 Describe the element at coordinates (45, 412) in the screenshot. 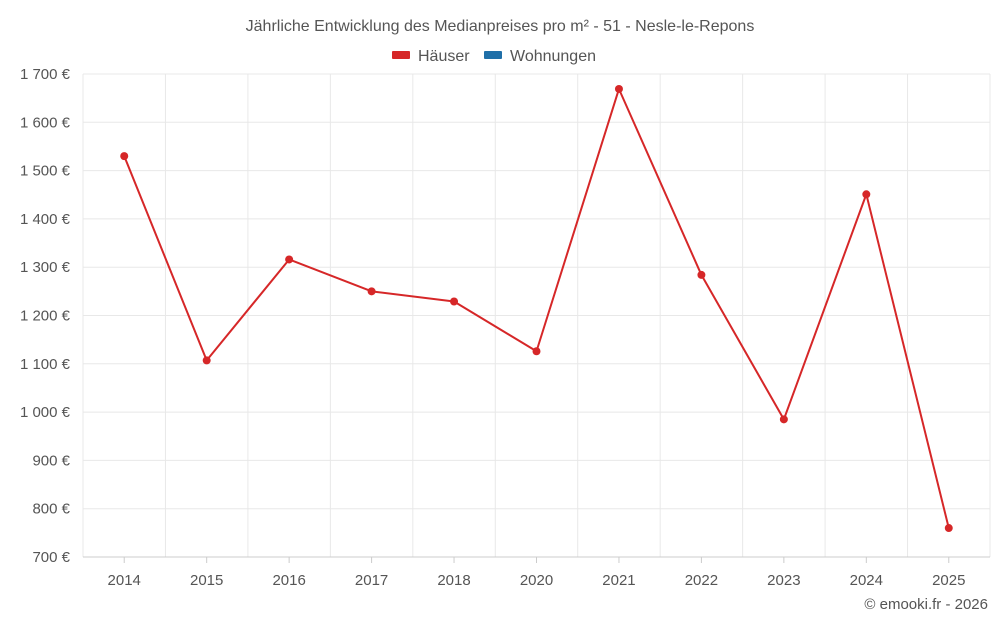

I see `y-tick-label: 1 000 €` at that location.